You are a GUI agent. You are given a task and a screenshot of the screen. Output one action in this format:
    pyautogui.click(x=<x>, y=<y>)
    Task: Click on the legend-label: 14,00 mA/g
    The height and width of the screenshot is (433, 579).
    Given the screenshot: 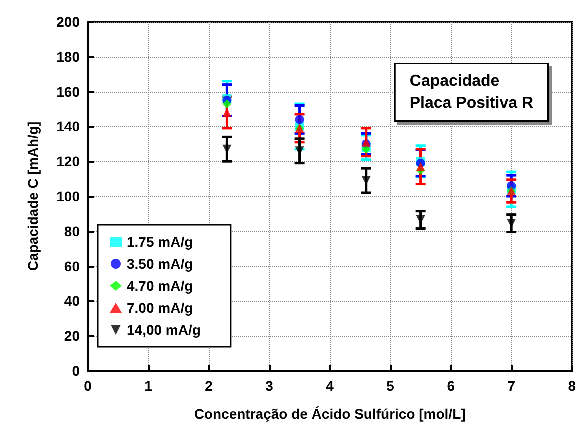 What is the action you would take?
    pyautogui.click(x=164, y=330)
    